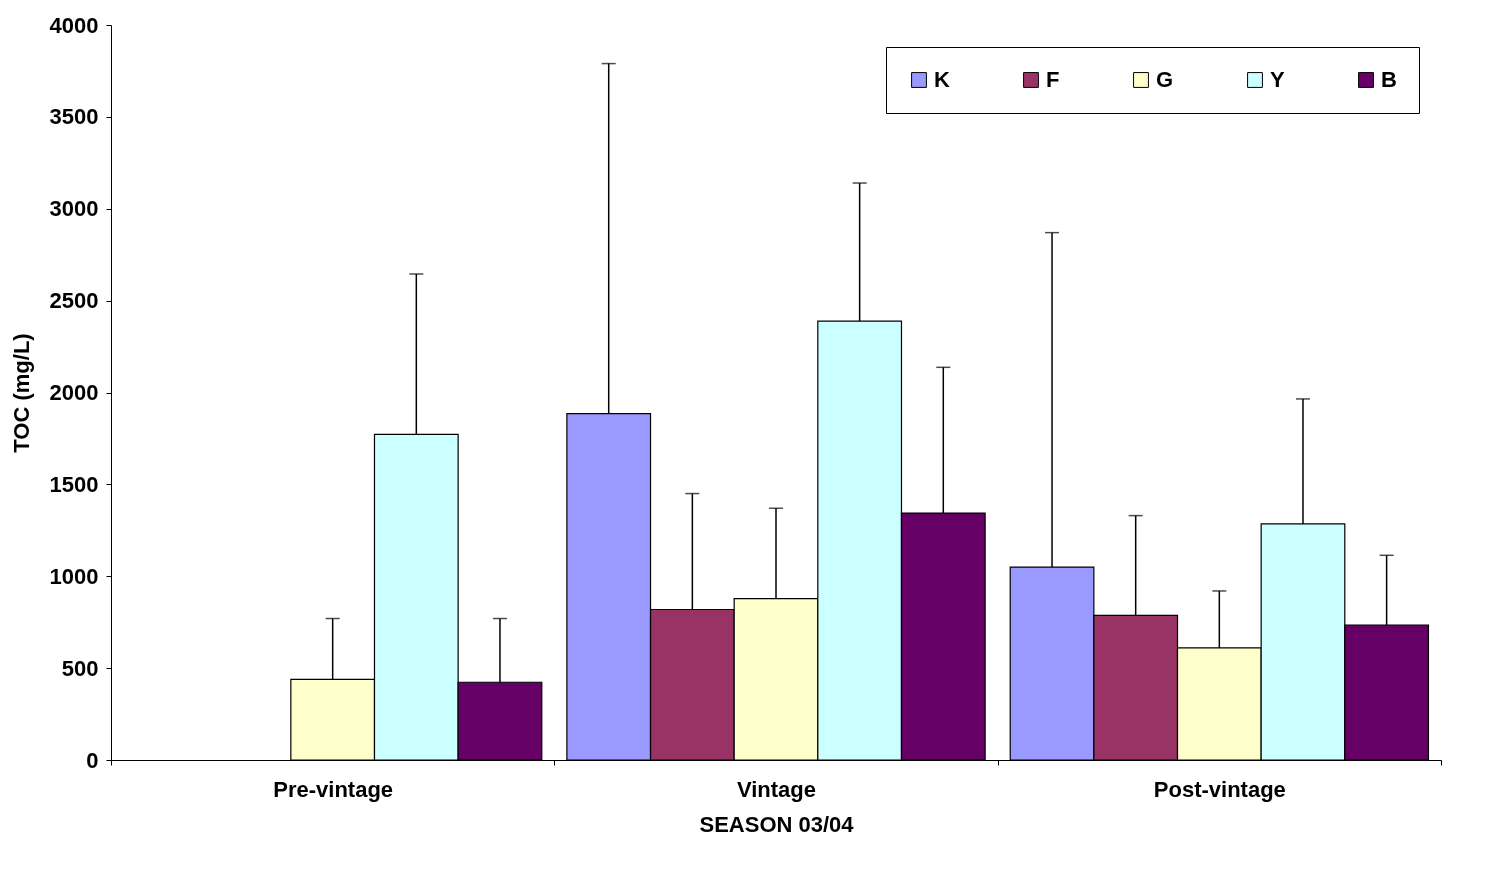  What do you see at coordinates (1165, 79) in the screenshot?
I see `legend-label: G` at bounding box center [1165, 79].